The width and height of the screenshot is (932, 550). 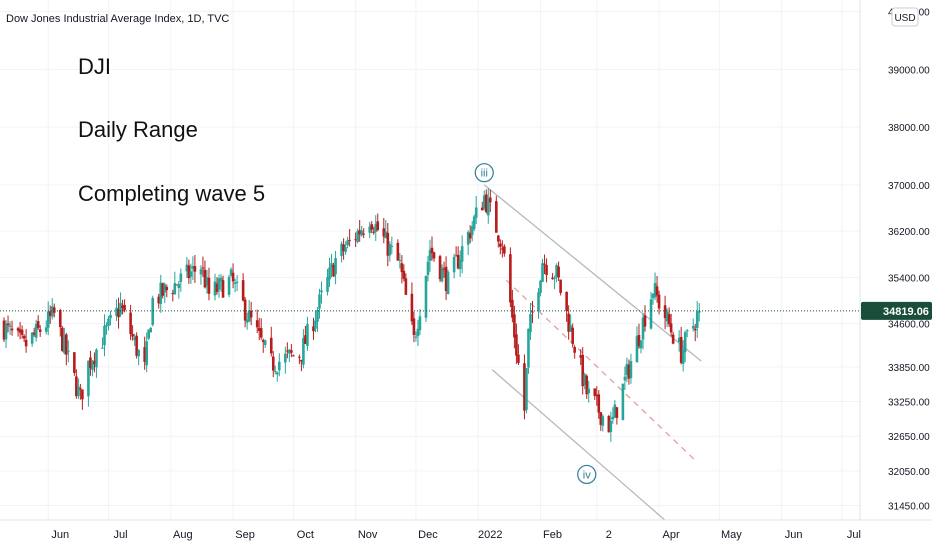 I want to click on price-axis, so click(x=895, y=260).